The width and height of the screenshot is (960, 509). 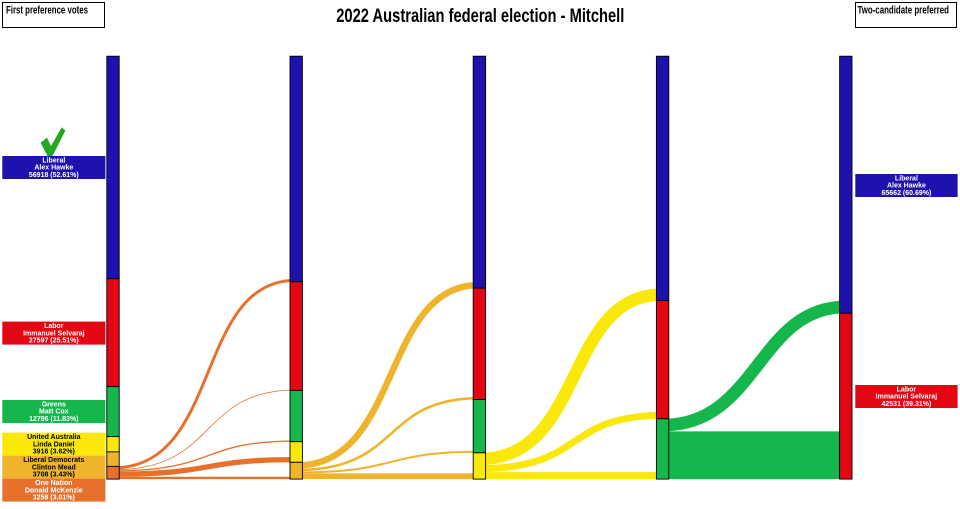 I want to click on svg-text: First preference votes, so click(x=47, y=10).